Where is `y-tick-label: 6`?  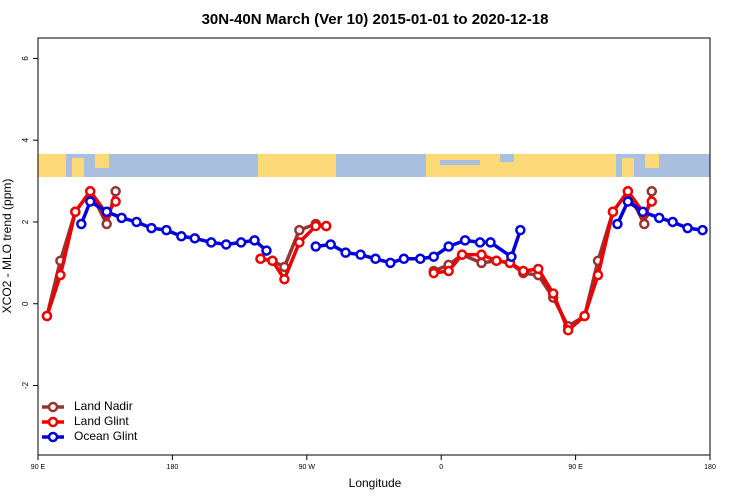 y-tick-label: 6 is located at coordinates (25, 58).